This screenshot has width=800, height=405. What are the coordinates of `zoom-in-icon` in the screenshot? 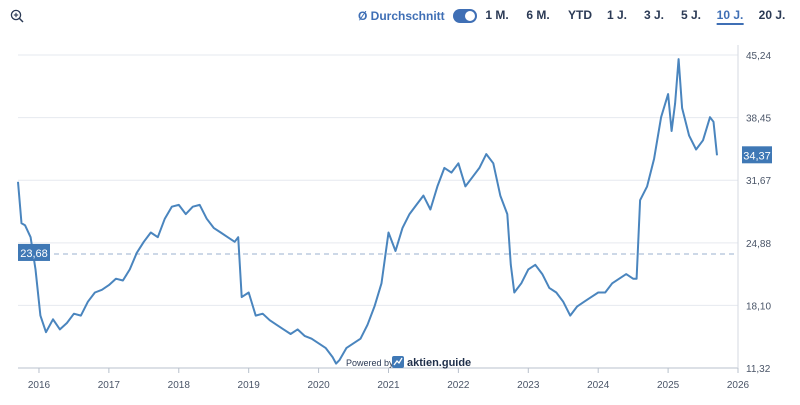 It's located at (17, 16).